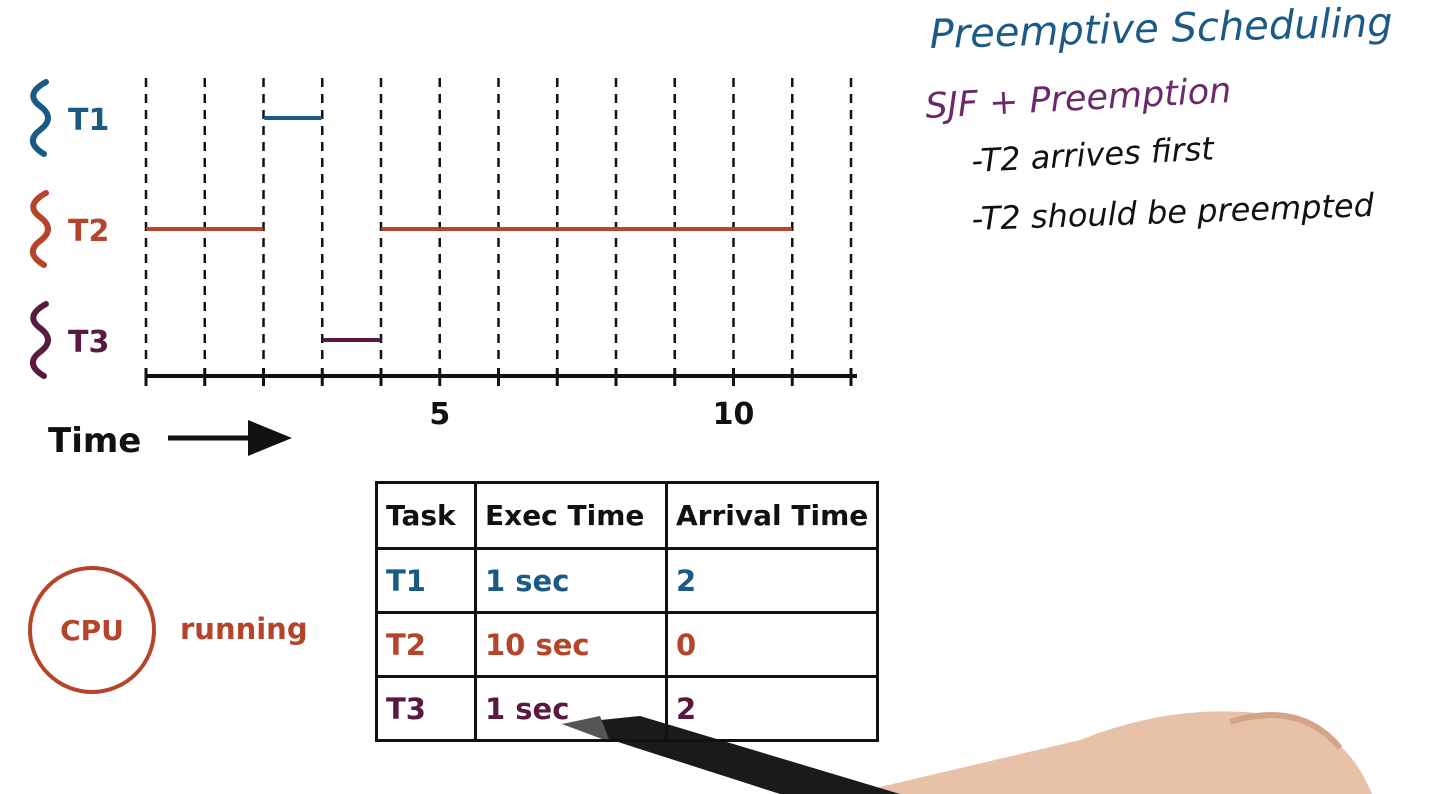  What do you see at coordinates (772, 644) in the screenshot?
I see `arrival-time-cell: 0` at bounding box center [772, 644].